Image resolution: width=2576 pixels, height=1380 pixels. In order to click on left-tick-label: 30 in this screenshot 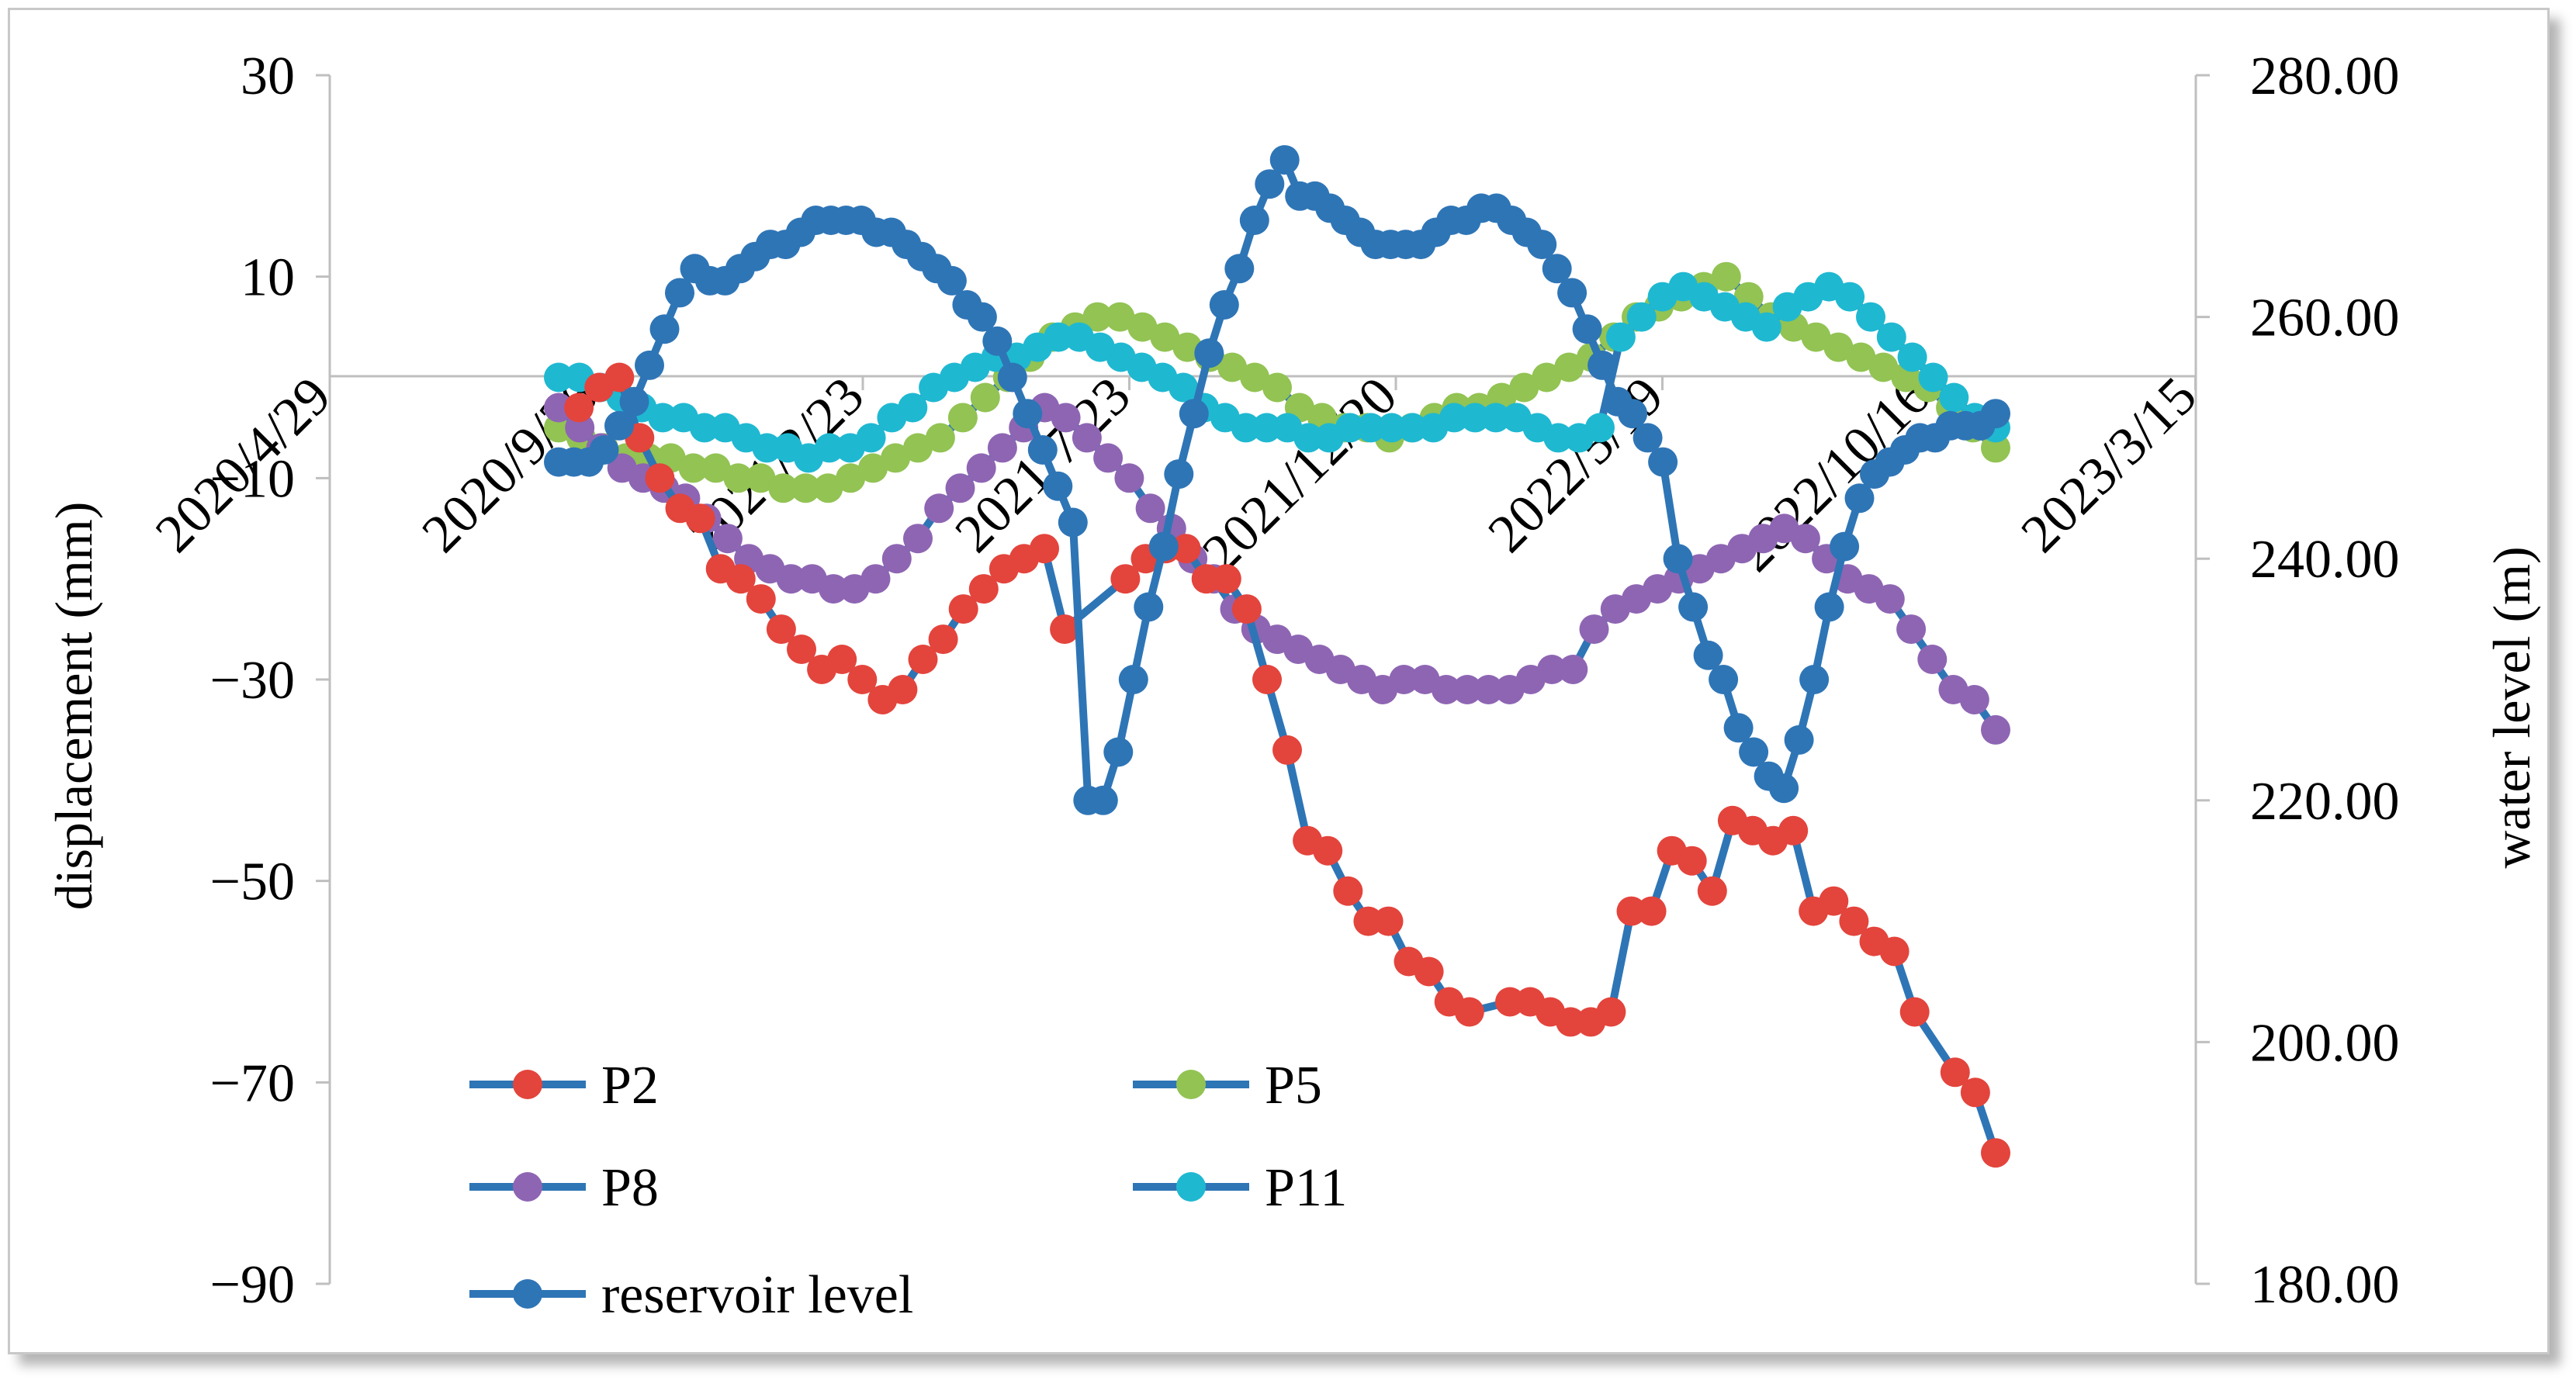, I will do `click(268, 76)`.